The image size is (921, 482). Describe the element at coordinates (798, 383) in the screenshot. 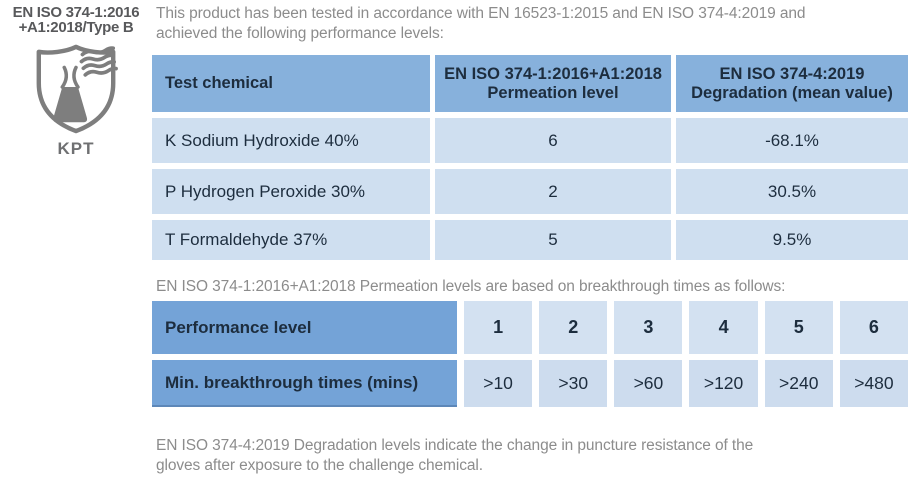

I see `breakthrough-time-value: >240` at that location.